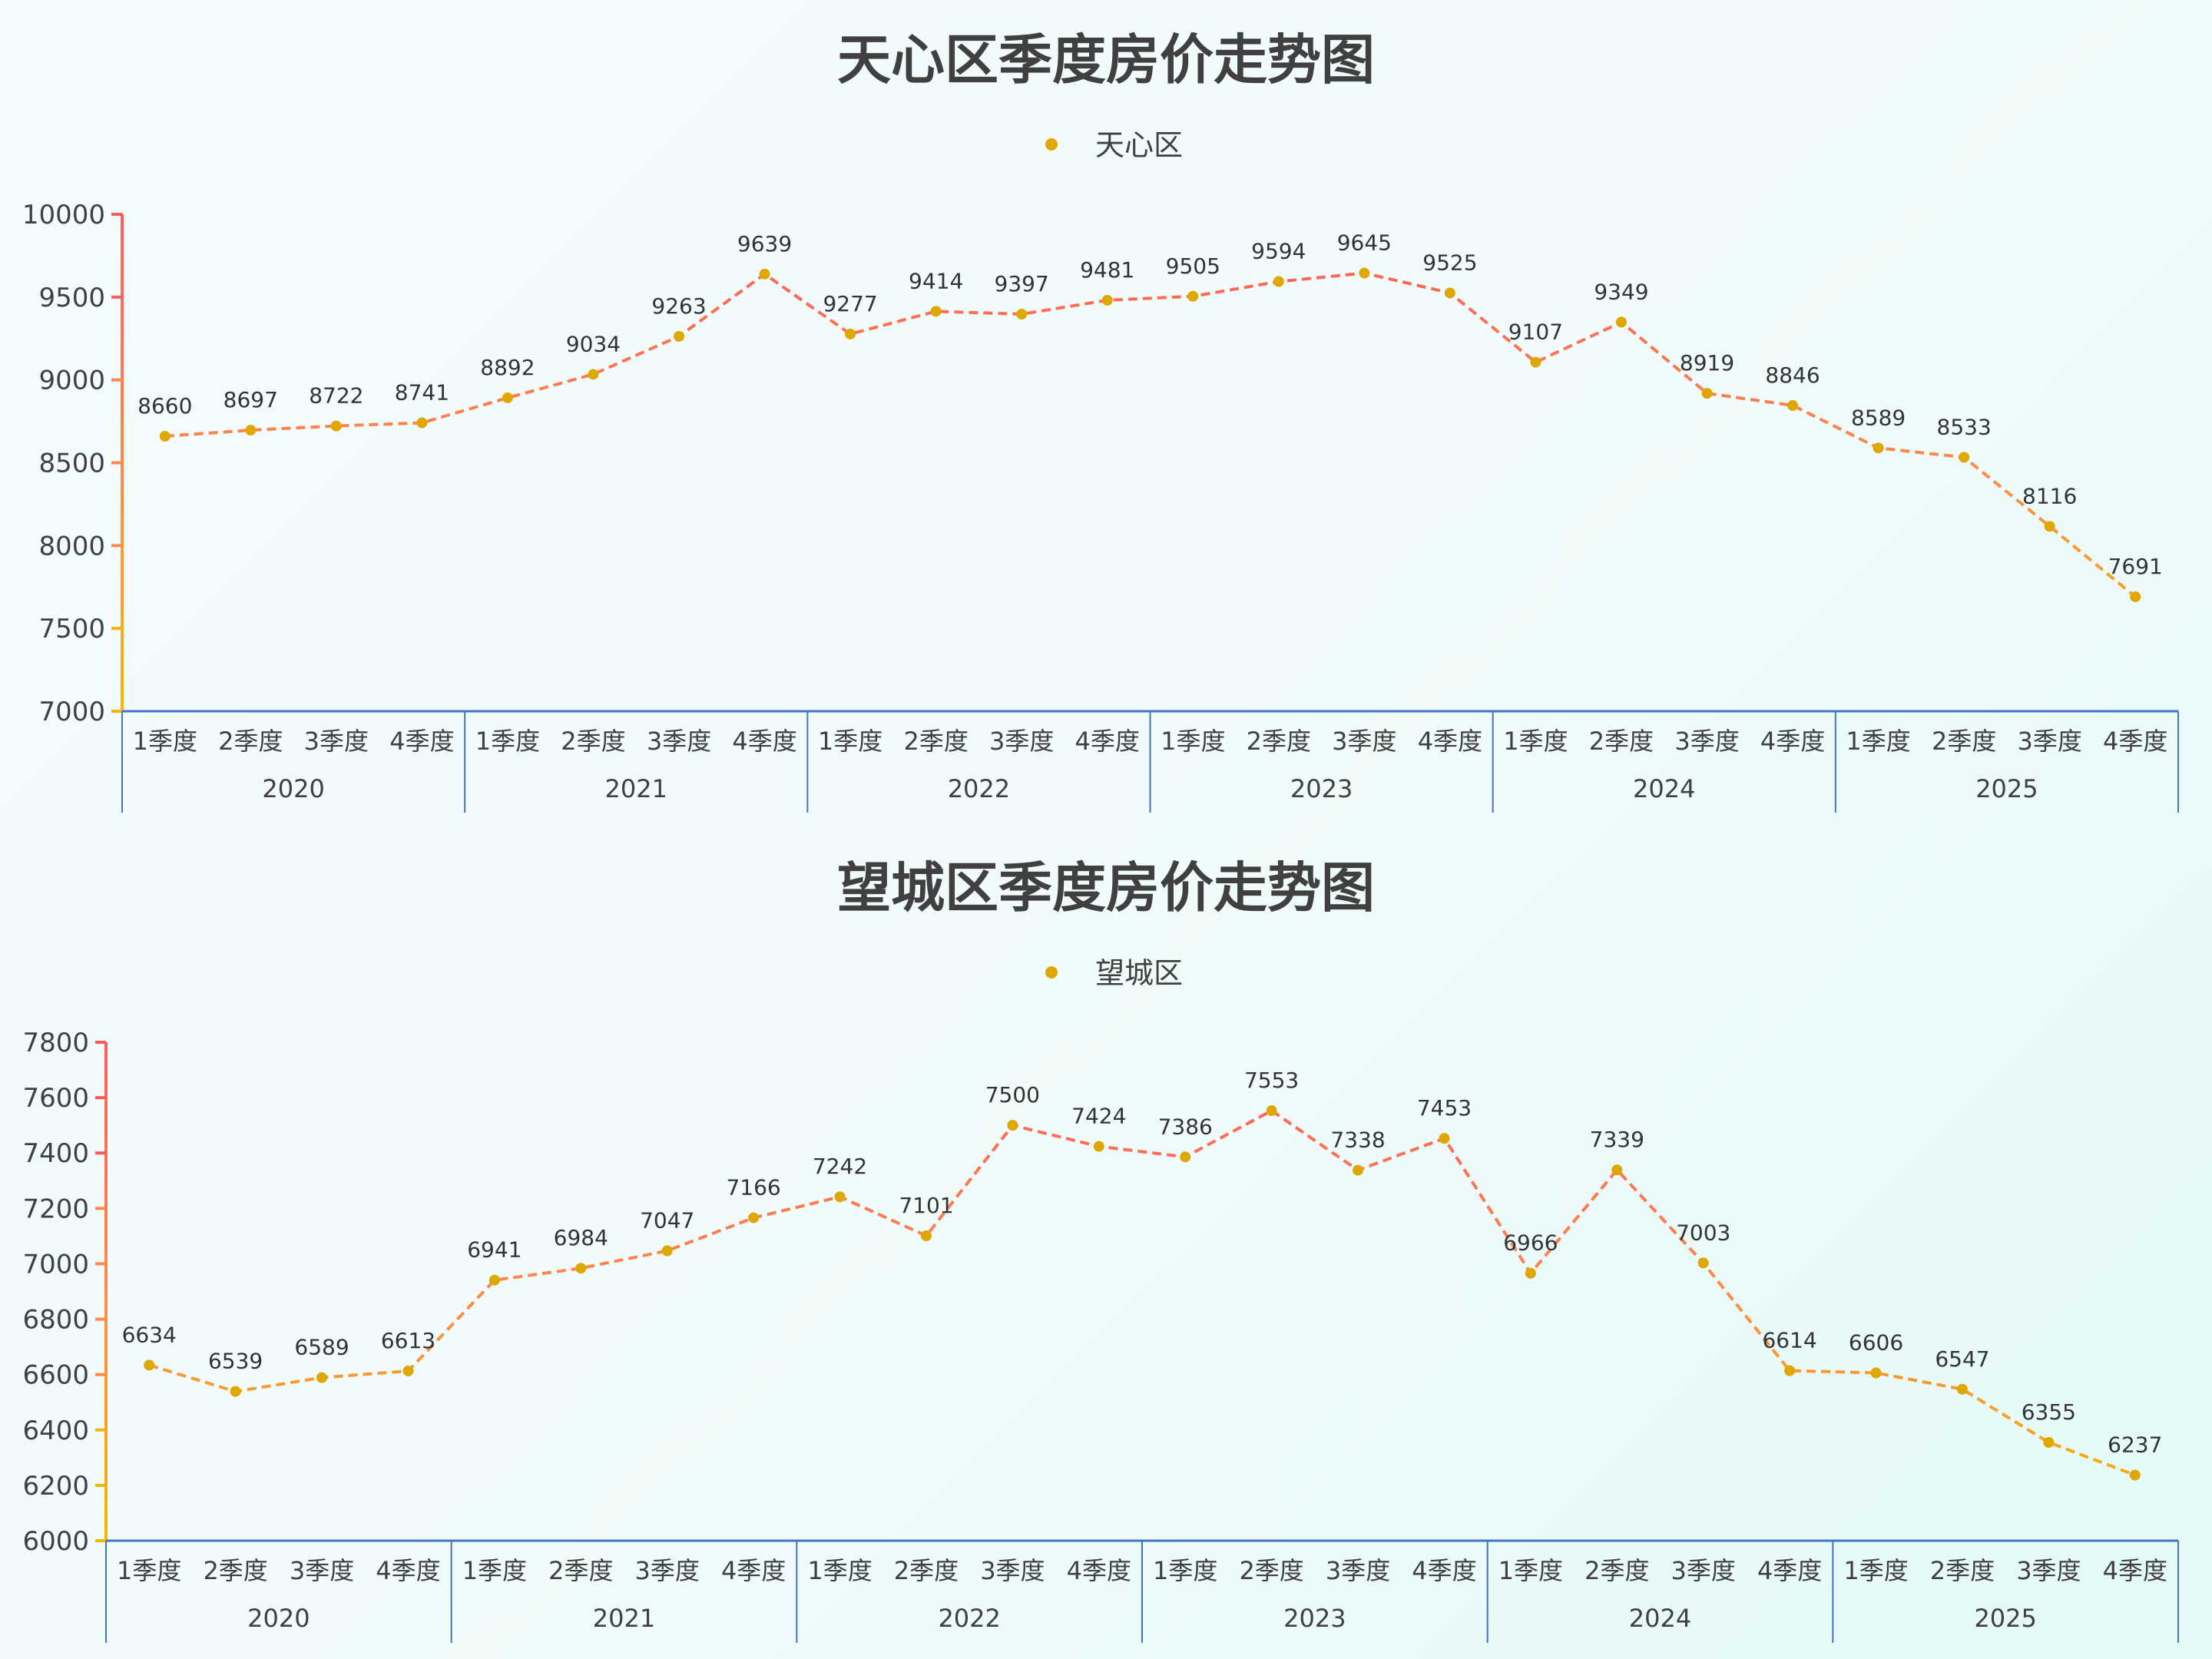 This screenshot has width=2212, height=1659. Describe the element at coordinates (1964, 427) in the screenshot. I see `data-label: 8533` at that location.